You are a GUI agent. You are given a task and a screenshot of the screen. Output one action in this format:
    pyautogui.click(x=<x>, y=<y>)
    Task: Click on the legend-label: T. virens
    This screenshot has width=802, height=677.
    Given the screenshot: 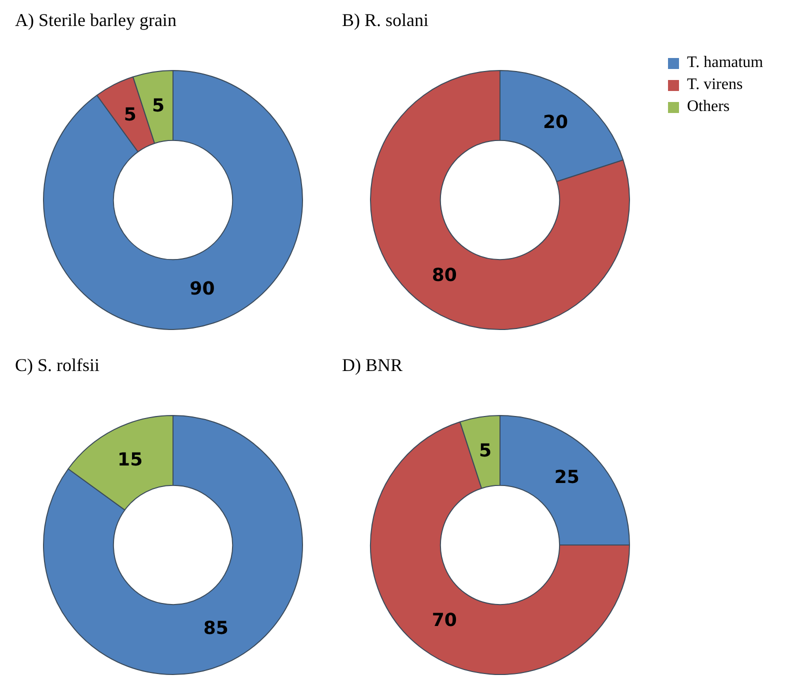 What is the action you would take?
    pyautogui.click(x=715, y=85)
    